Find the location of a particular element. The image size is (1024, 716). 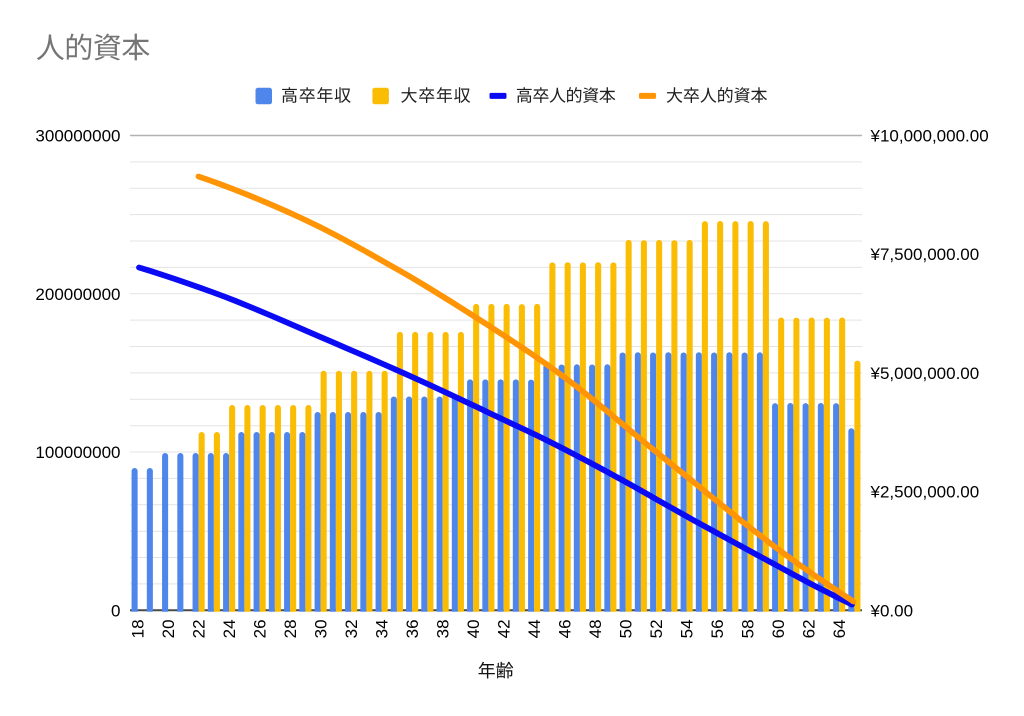

svg-text: 18 is located at coordinates (138, 628).